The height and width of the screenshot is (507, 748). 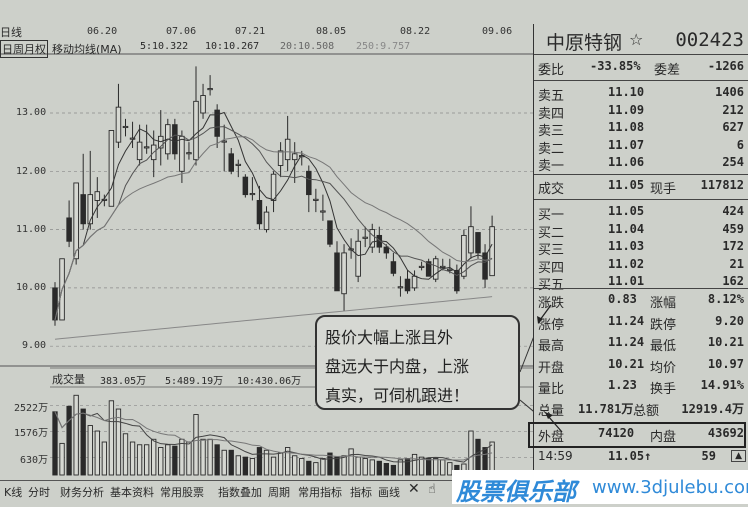 What do you see at coordinates (641, 248) in the screenshot?
I see `buy-level-row: 买三 11.03 172` at bounding box center [641, 248].